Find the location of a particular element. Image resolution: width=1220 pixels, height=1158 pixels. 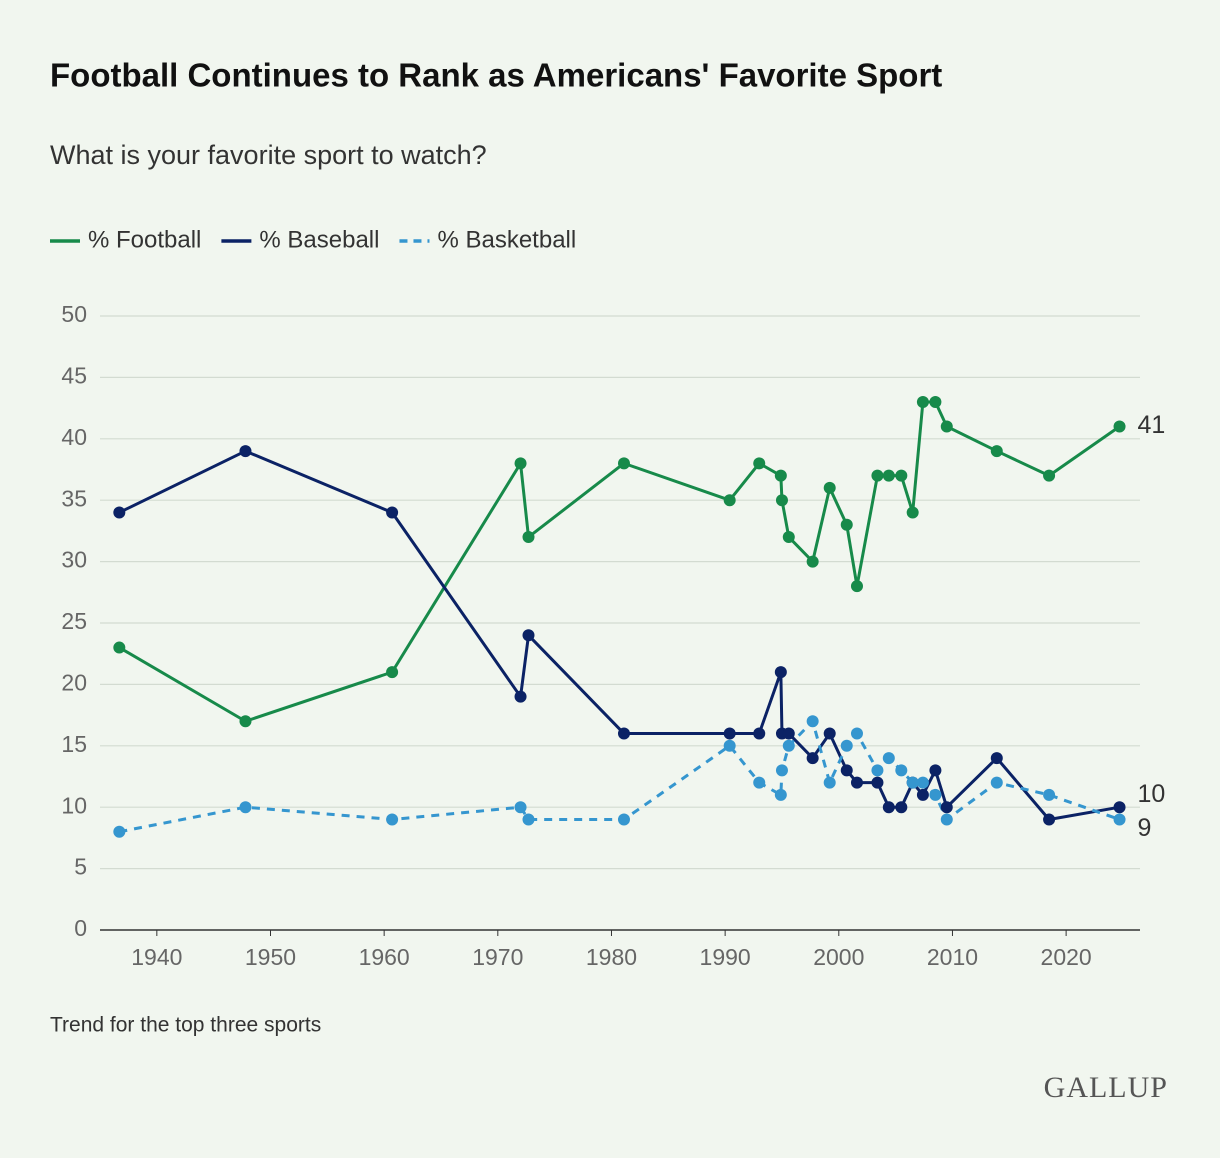

x-tick-label: 1980 is located at coordinates (611, 957).